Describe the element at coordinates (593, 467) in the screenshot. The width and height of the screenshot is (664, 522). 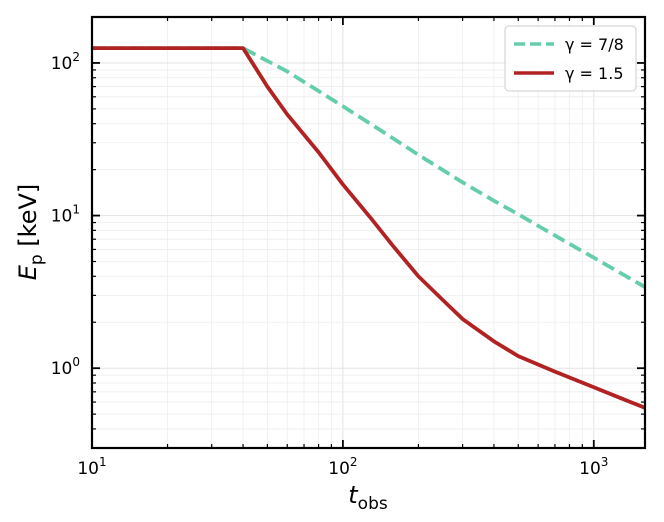
I see `x-tick-label: 10³` at that location.